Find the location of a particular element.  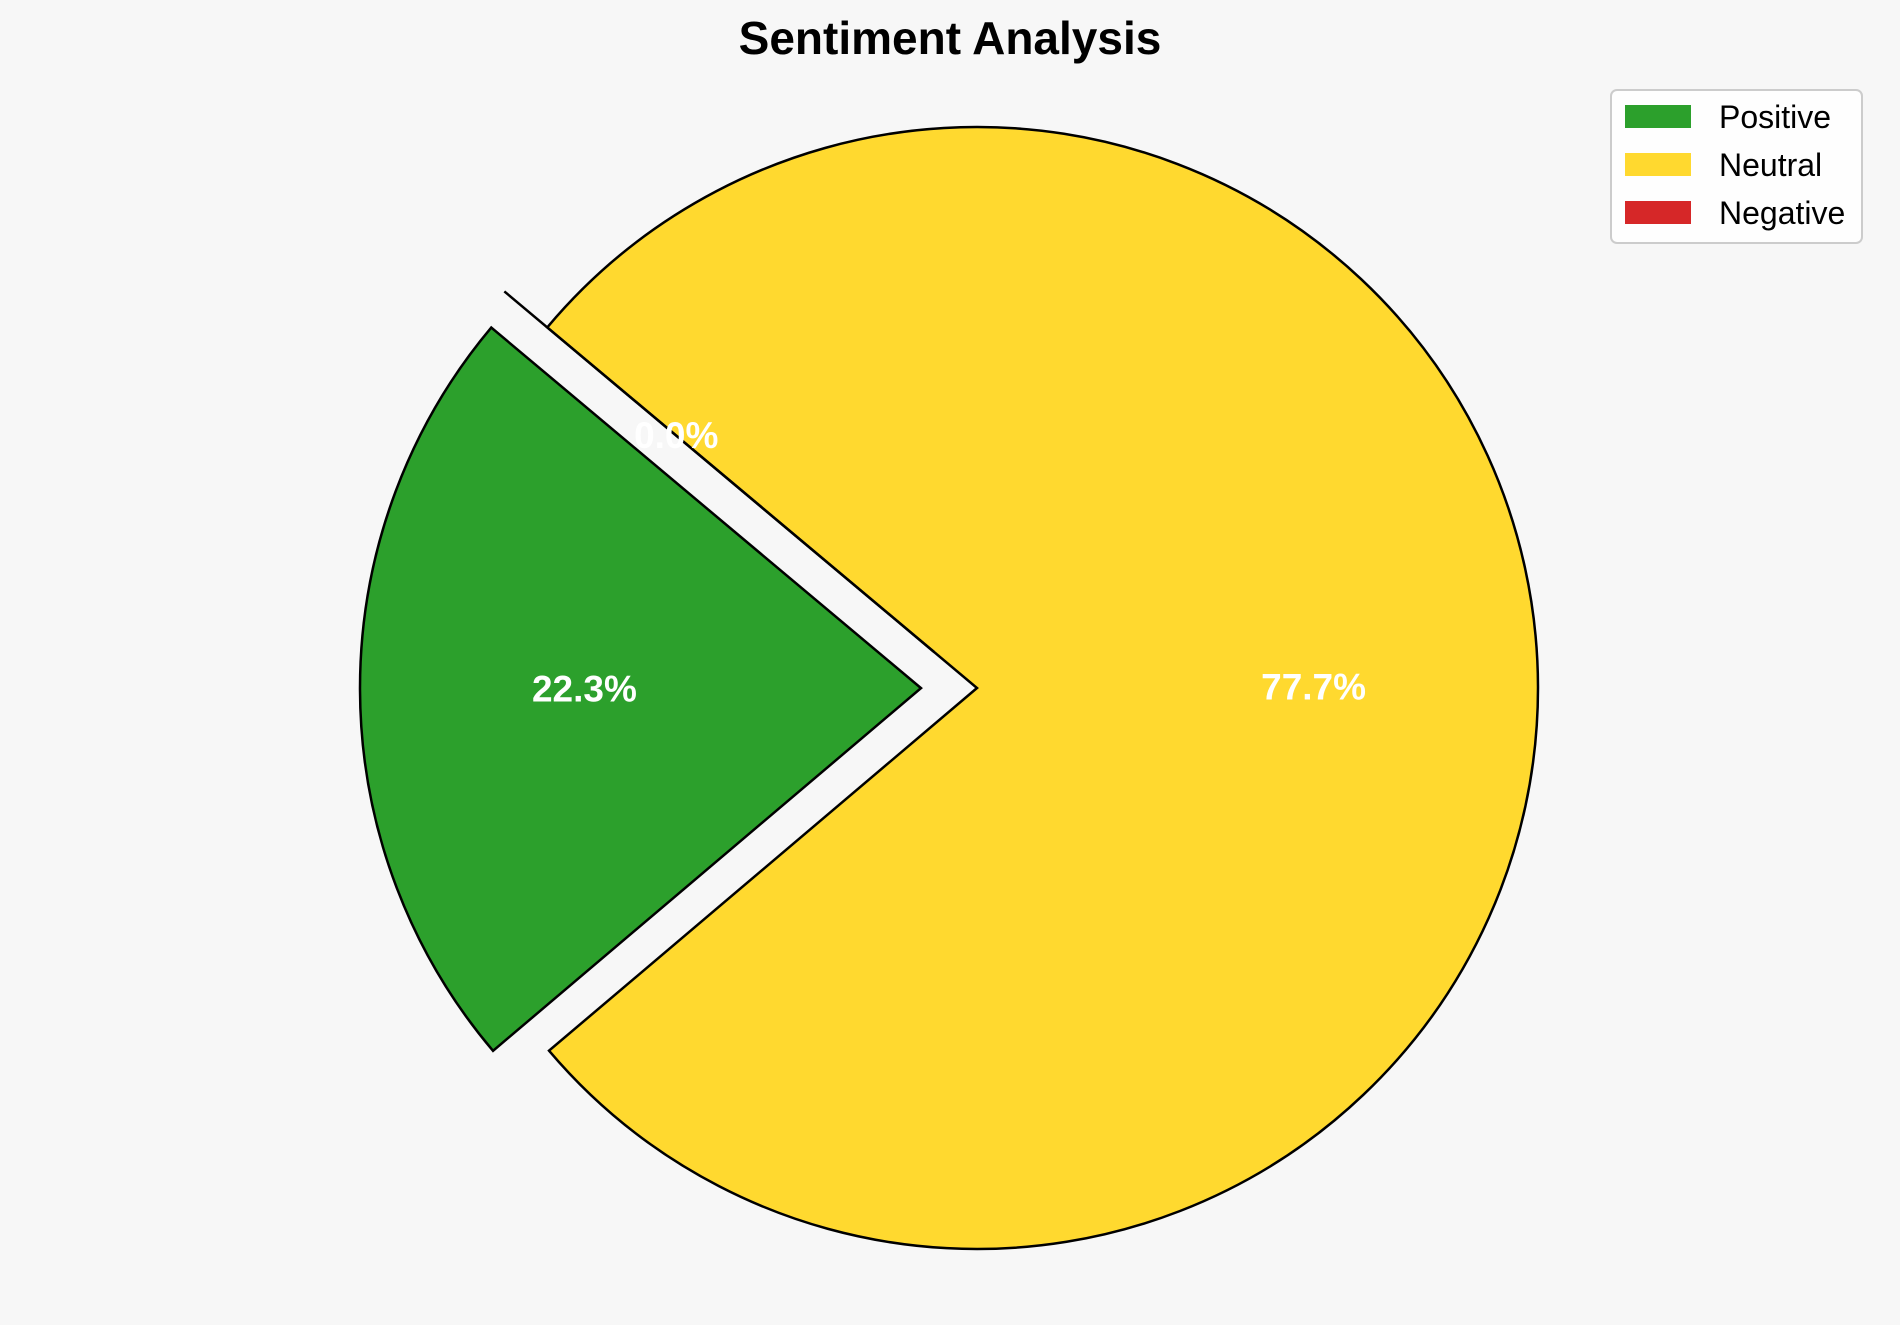

legend-swatch-positive is located at coordinates (1658, 116).